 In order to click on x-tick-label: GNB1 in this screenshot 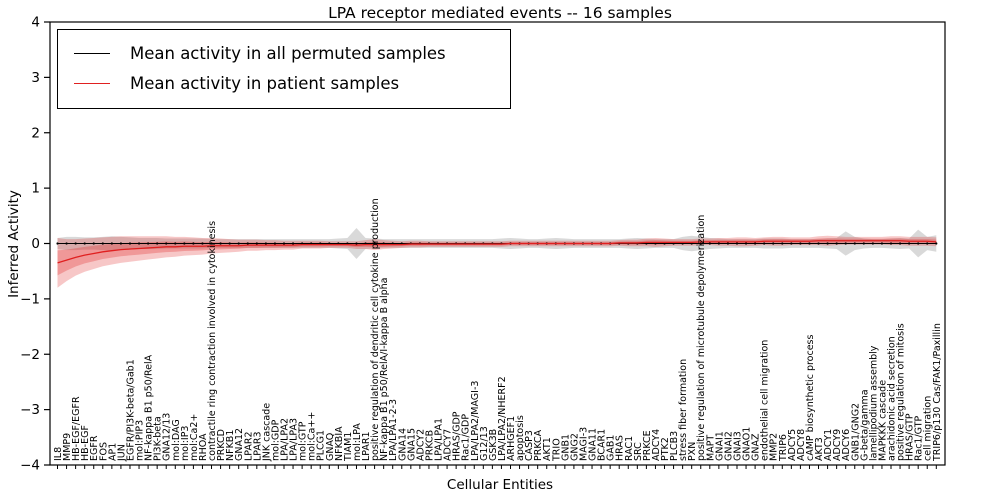, I will do `click(565, 447)`.